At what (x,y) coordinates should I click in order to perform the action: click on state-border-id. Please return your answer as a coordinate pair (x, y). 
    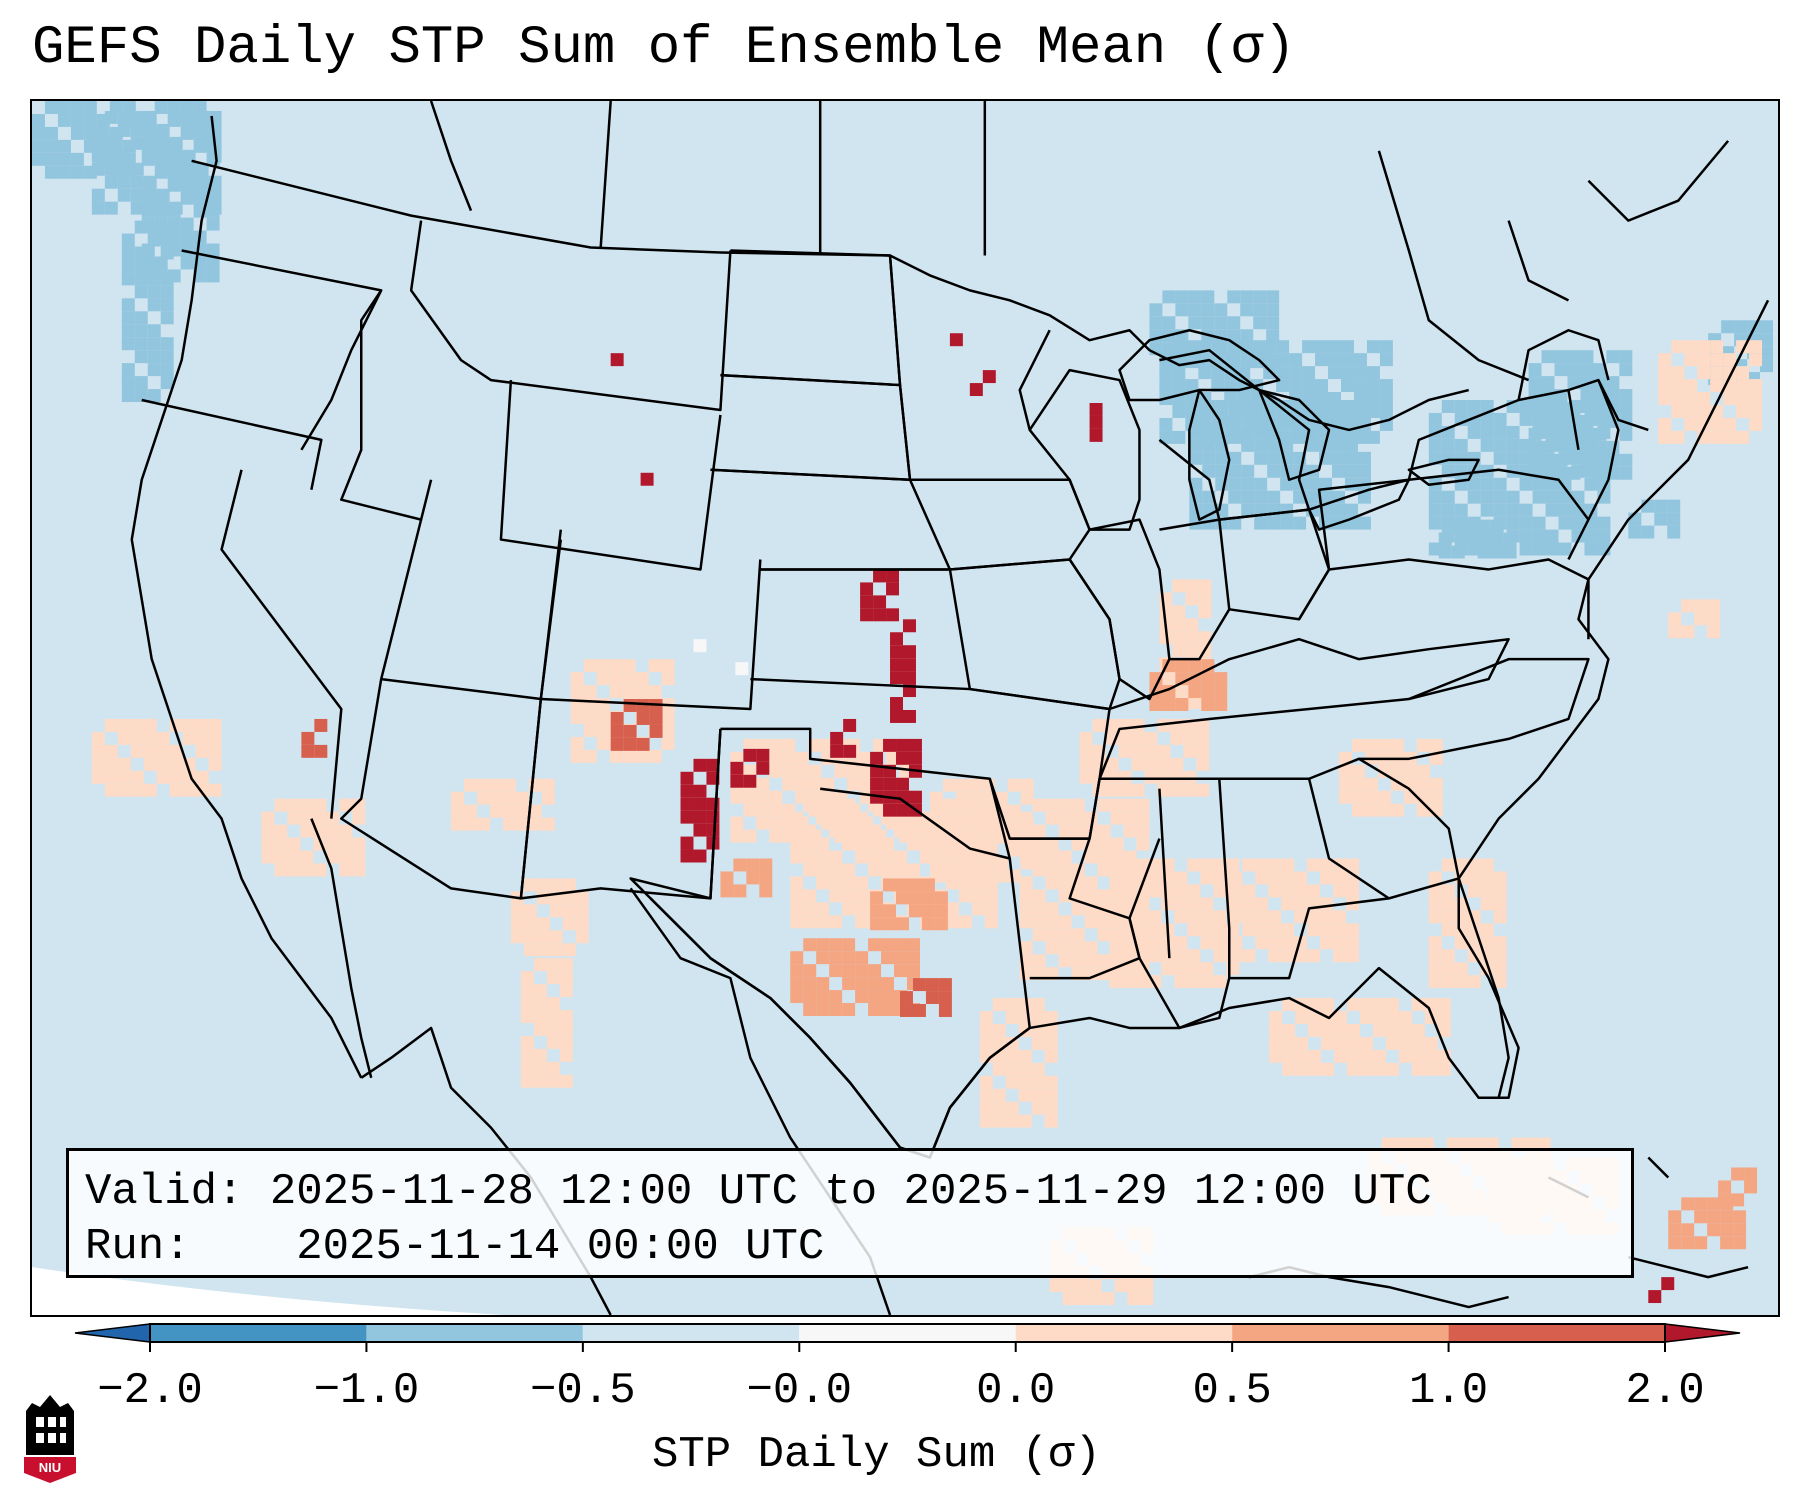
    Looking at the image, I should click on (386, 405).